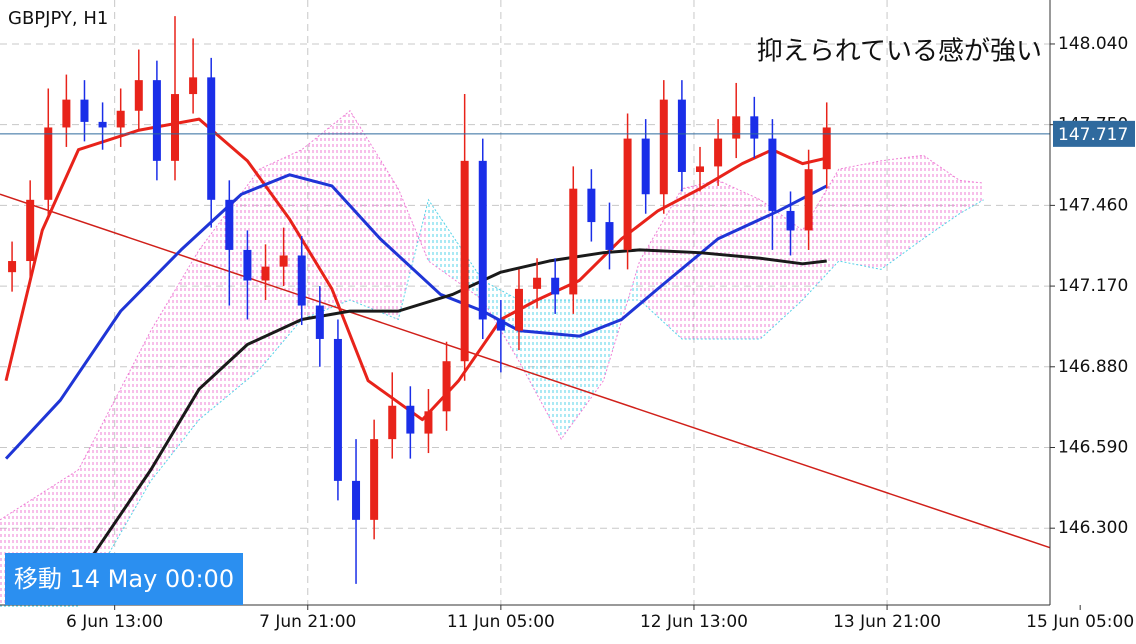 The height and width of the screenshot is (644, 1136). I want to click on y-tick-label: 147.170, so click(1093, 286).